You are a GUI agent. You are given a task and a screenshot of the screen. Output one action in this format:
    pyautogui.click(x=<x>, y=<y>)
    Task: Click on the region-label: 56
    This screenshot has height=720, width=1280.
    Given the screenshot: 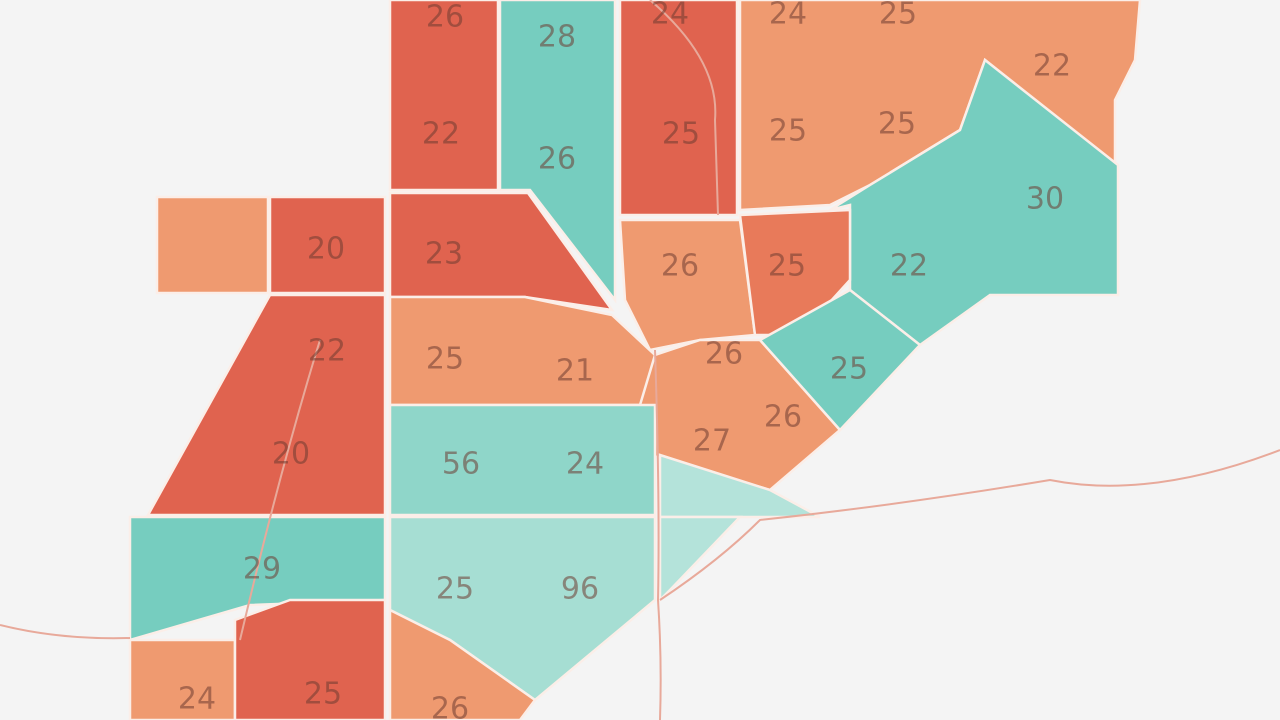 What is the action you would take?
    pyautogui.click(x=461, y=464)
    